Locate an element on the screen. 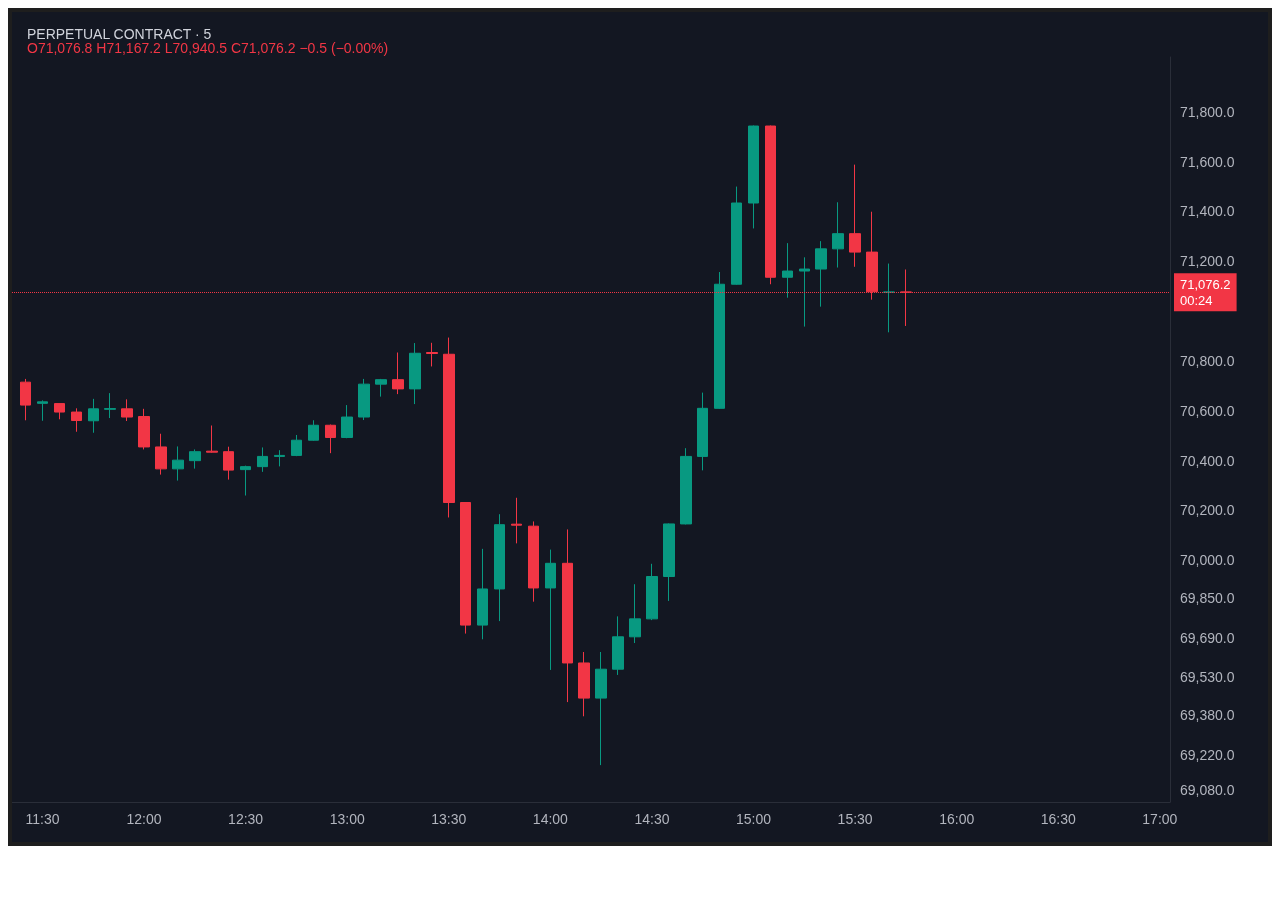 This screenshot has height=900, width=1280. y-tick-label: 69,850.0 is located at coordinates (1207, 597).